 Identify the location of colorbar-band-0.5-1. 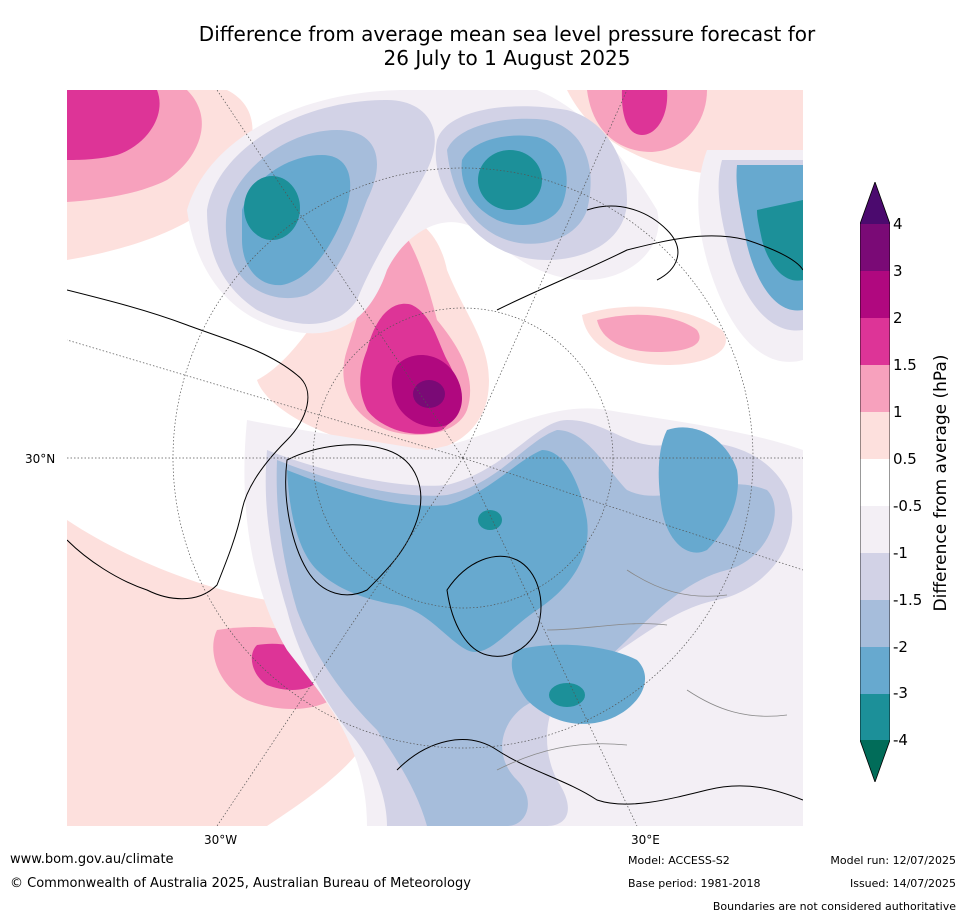
(875, 435).